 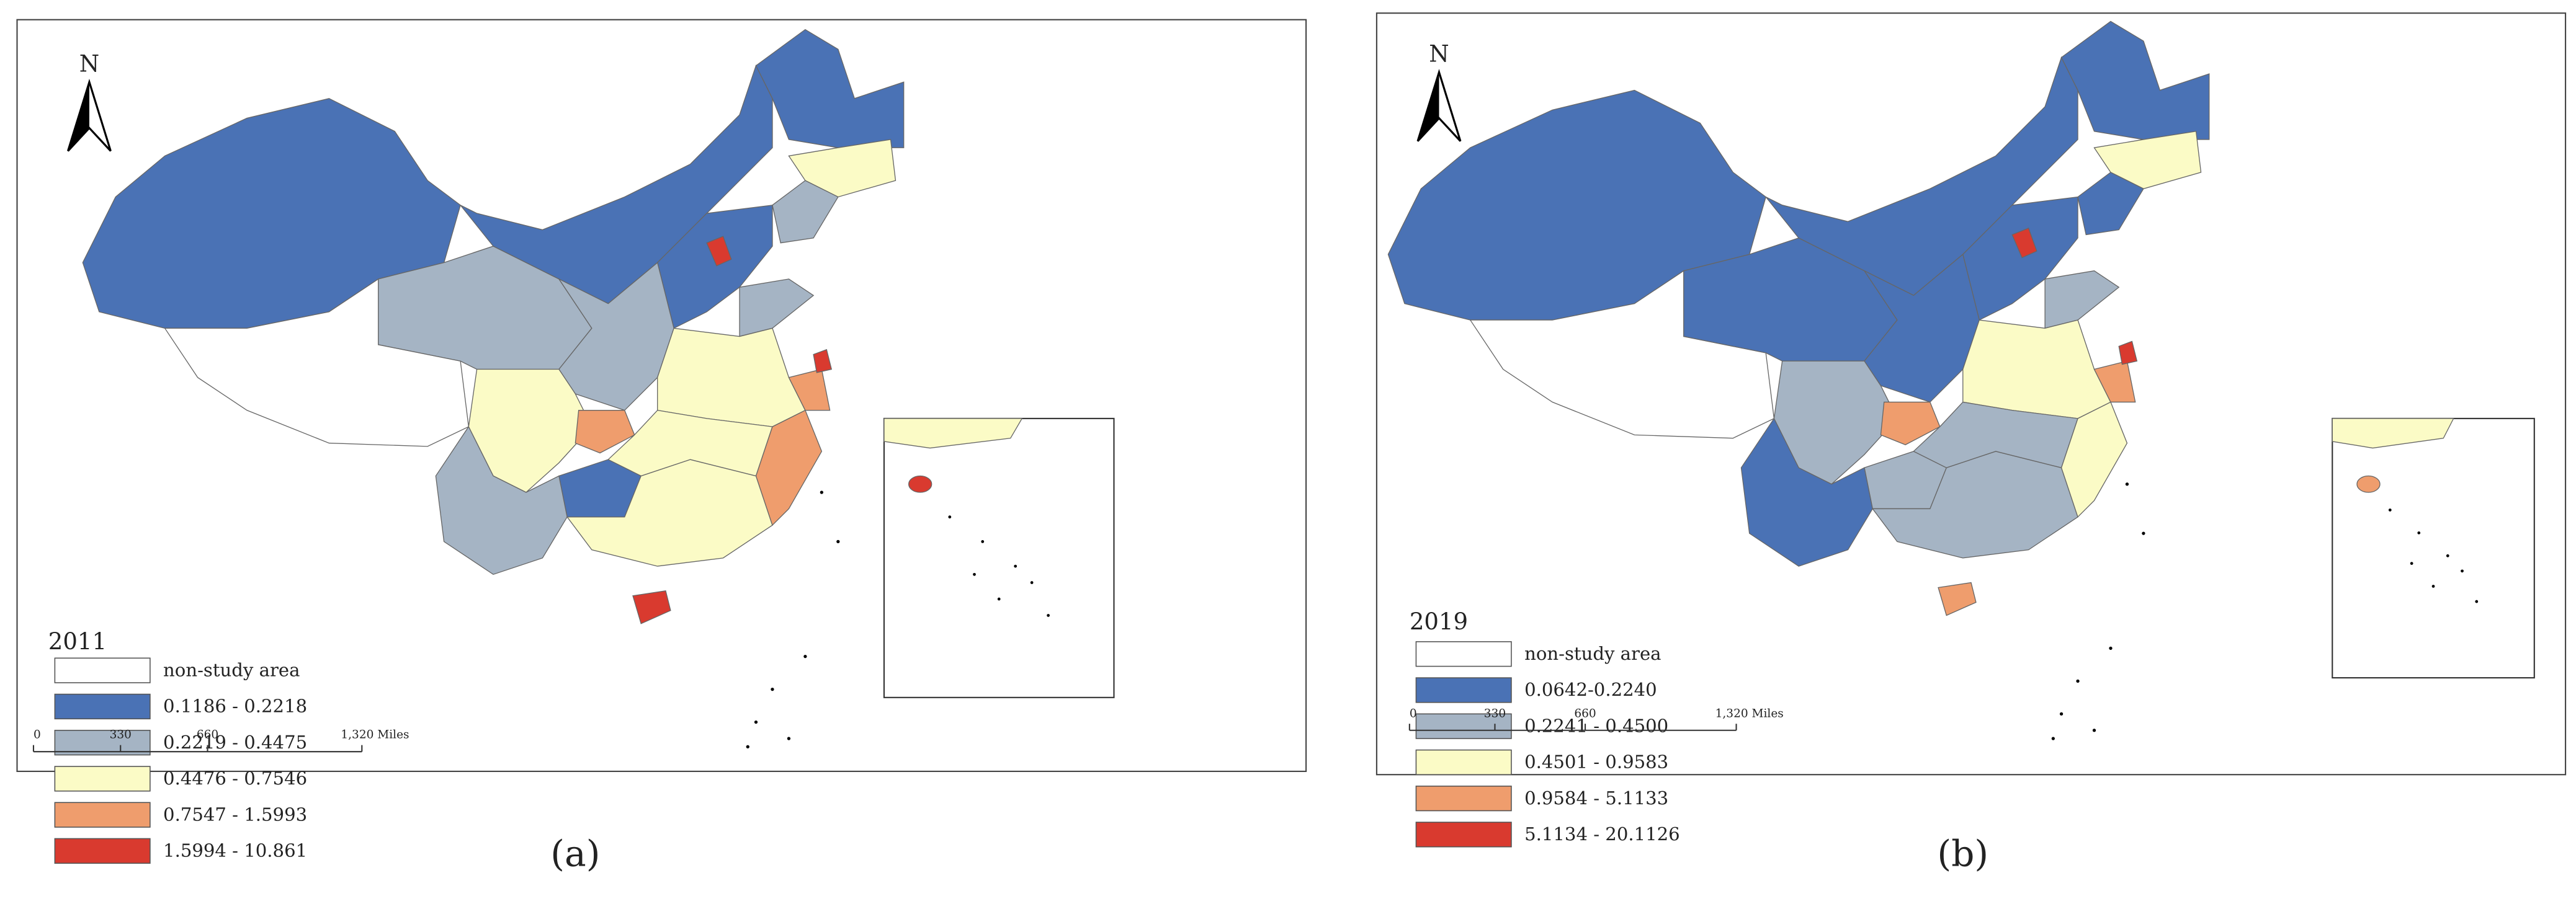 I want to click on legend-label: 0.2219 - 0.4475, so click(x=235, y=742).